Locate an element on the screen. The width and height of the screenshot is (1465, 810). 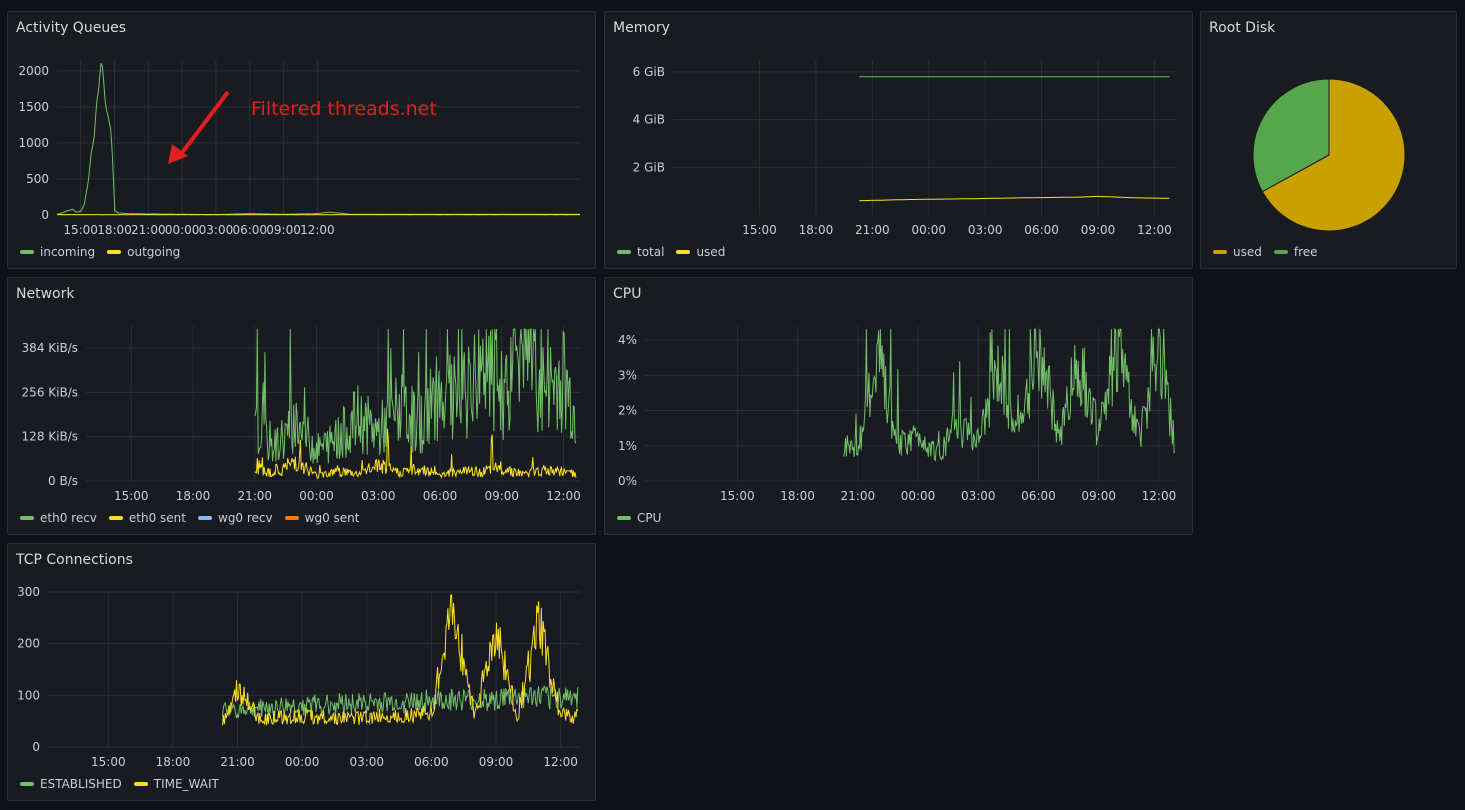
y-tick-label: 2% is located at coordinates (627, 411).